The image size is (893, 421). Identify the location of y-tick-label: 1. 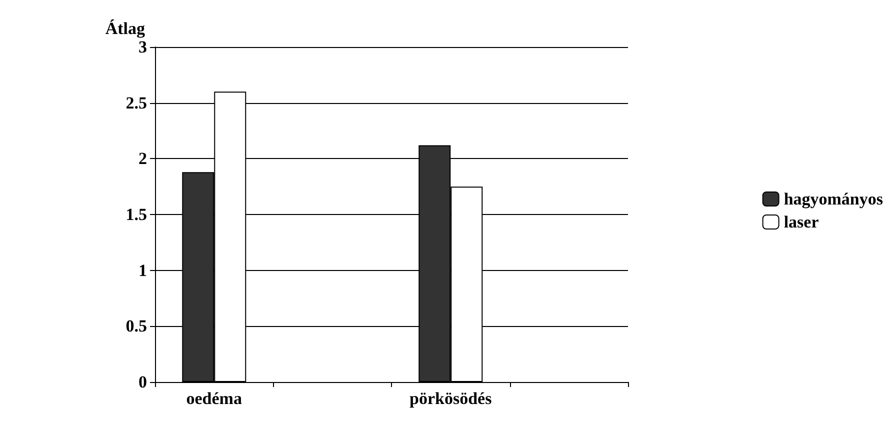
(142, 270).